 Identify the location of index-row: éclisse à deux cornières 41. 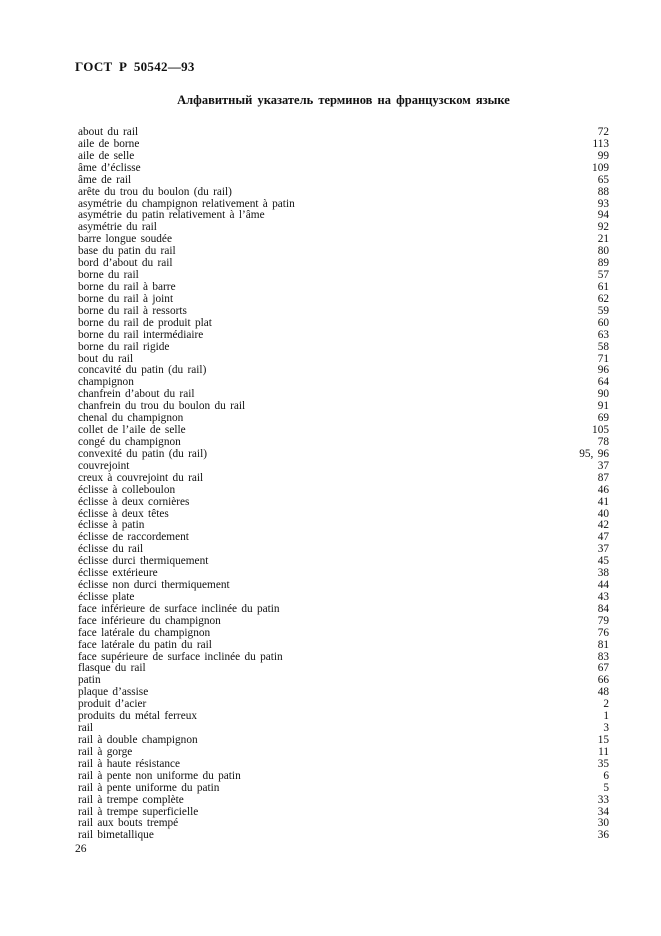
(343, 502).